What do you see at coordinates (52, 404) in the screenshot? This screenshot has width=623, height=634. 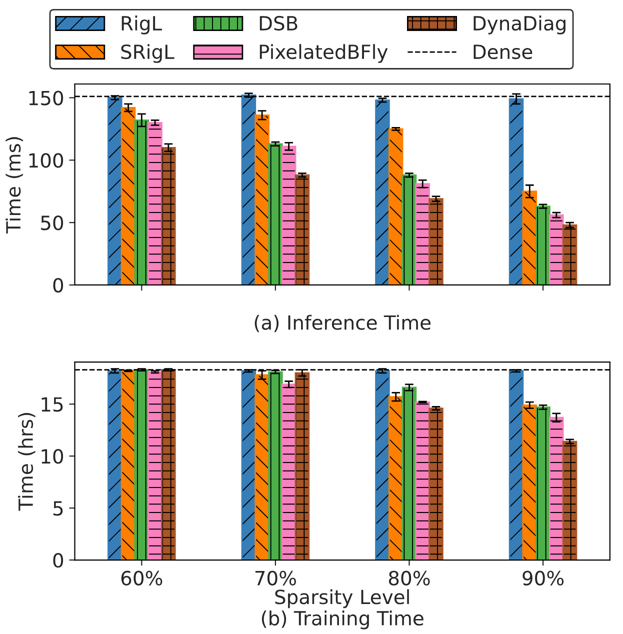 I see `y-tick-label: 15` at bounding box center [52, 404].